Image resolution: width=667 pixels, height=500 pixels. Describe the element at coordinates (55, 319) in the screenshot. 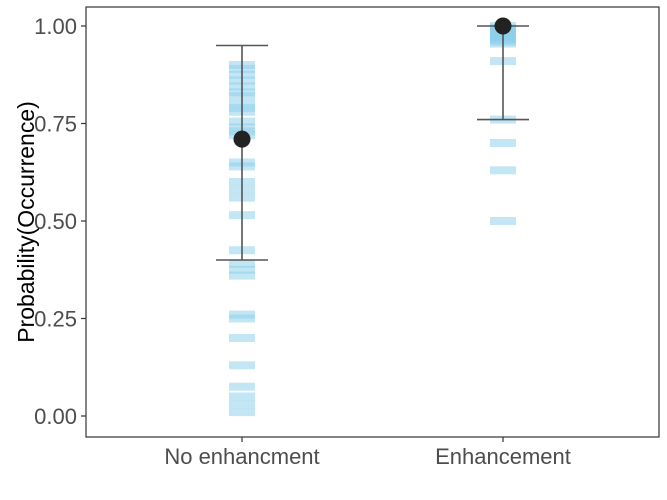

I see `y-tick-label: 0.25` at that location.